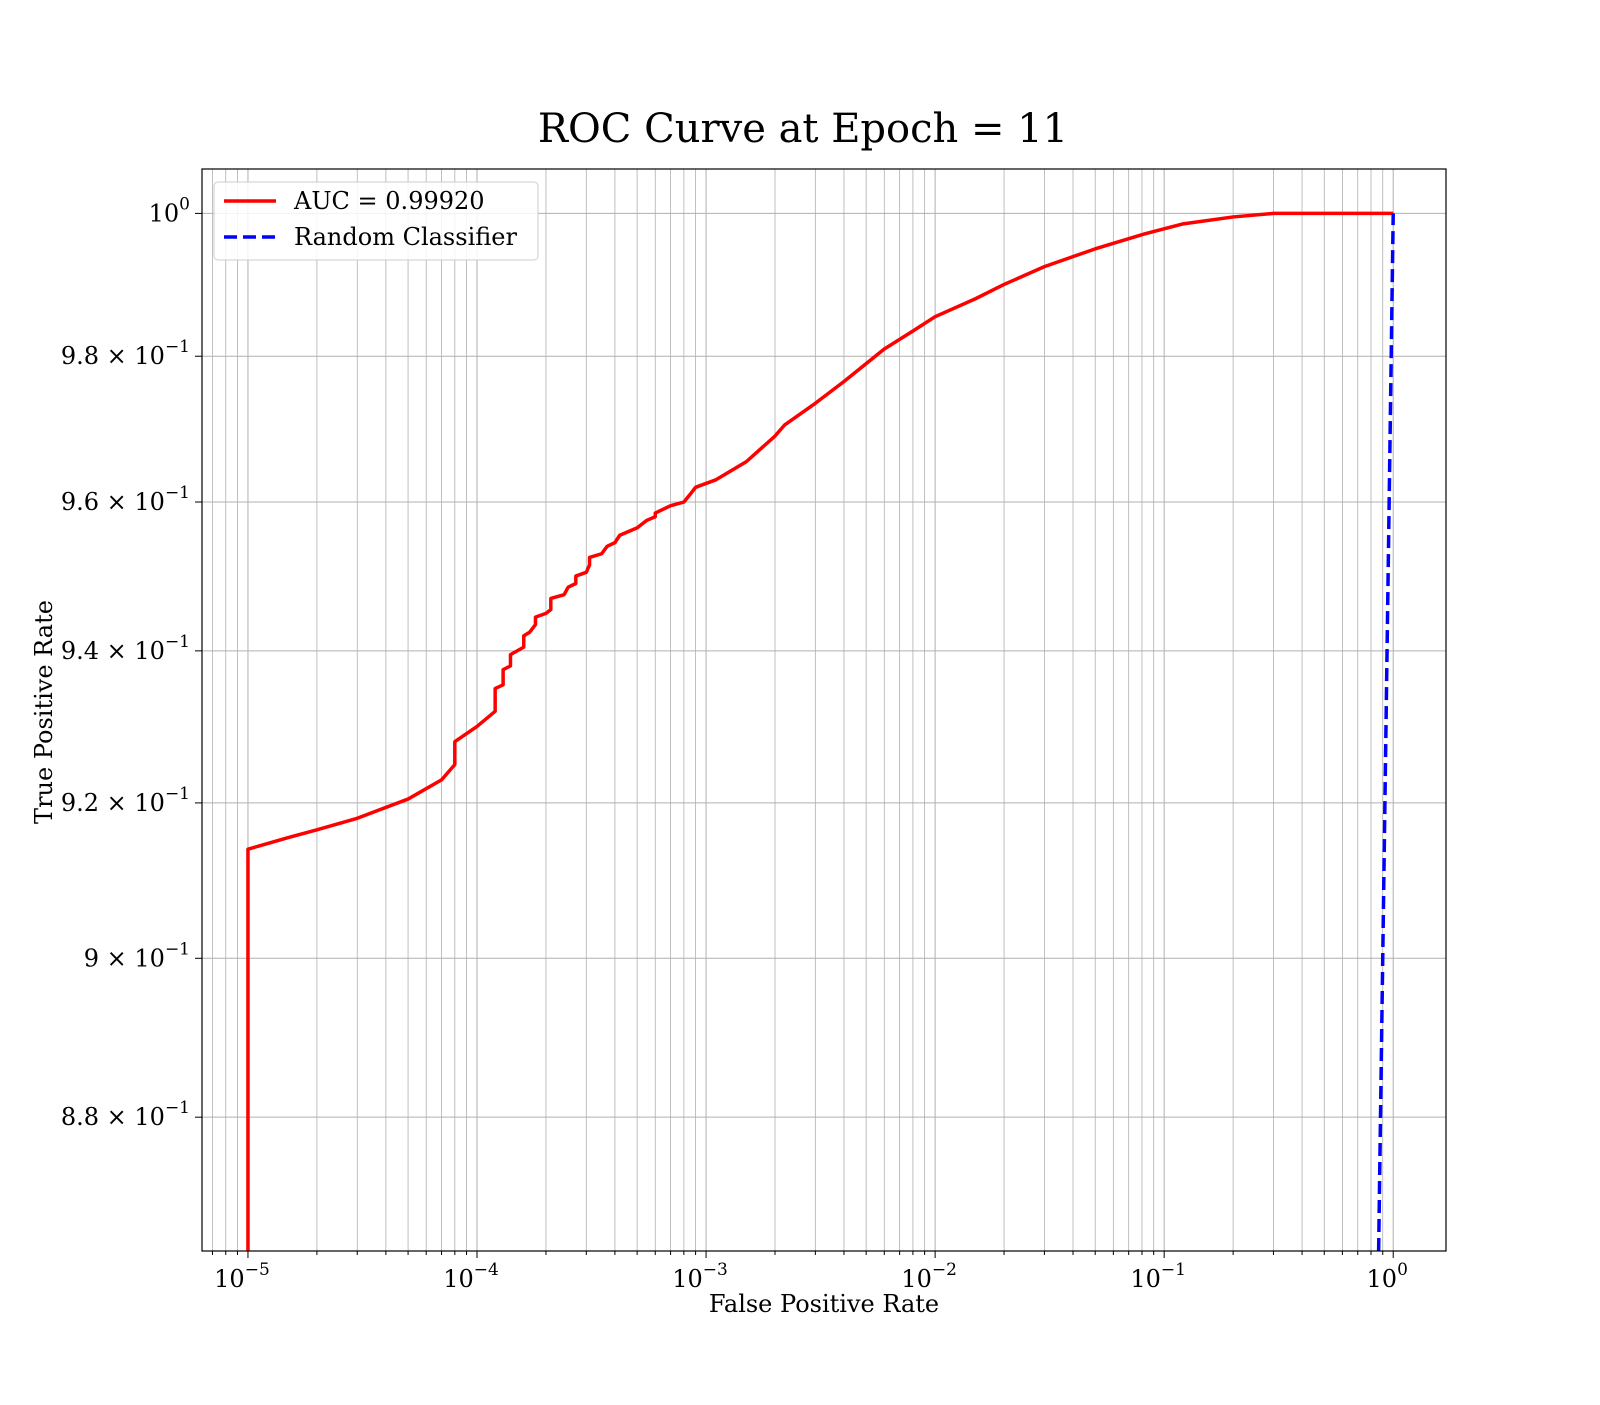 The width and height of the screenshot is (1600, 1405). Describe the element at coordinates (803, 129) in the screenshot. I see `chart-title: ROC Curve at Epoch = 11` at that location.